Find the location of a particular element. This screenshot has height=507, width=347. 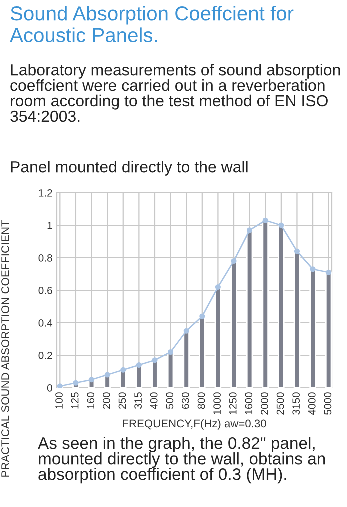

text: Panel mounted directly to the wall is located at coordinates (129, 168).